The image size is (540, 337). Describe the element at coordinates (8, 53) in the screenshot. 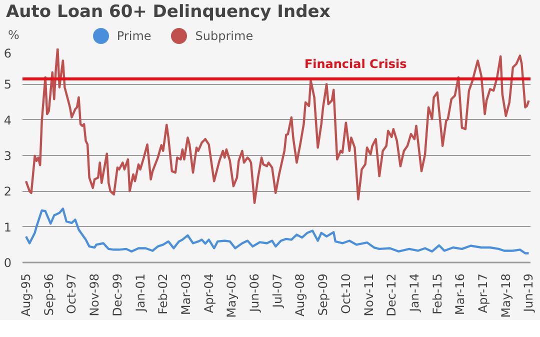

I see `y-tick-label: 6` at that location.